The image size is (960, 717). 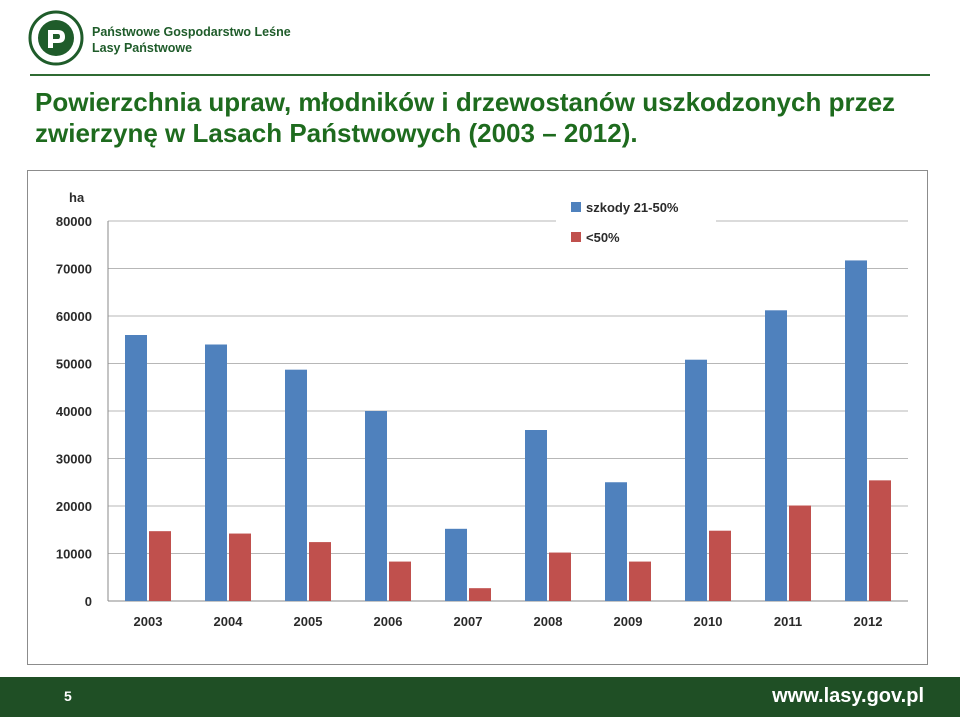 What do you see at coordinates (708, 621) in the screenshot?
I see `x-tick-label: 2010` at bounding box center [708, 621].